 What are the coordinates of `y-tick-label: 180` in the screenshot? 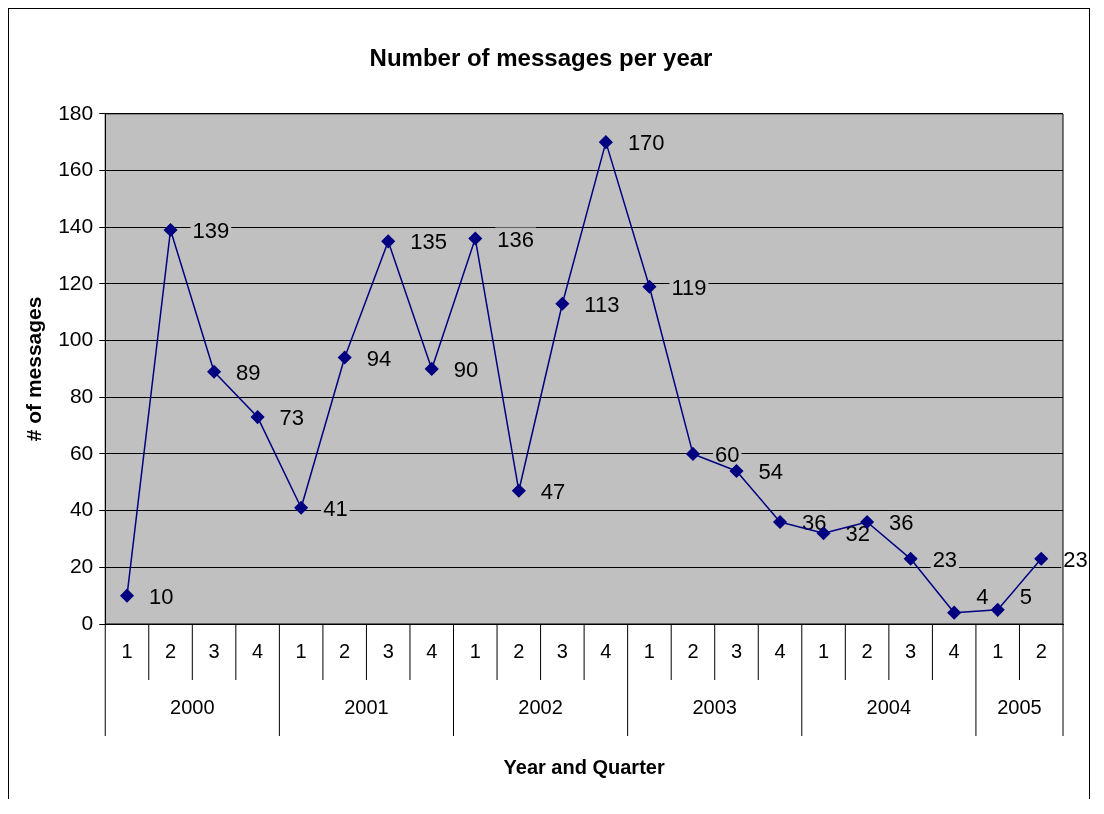 It's located at (76, 112).